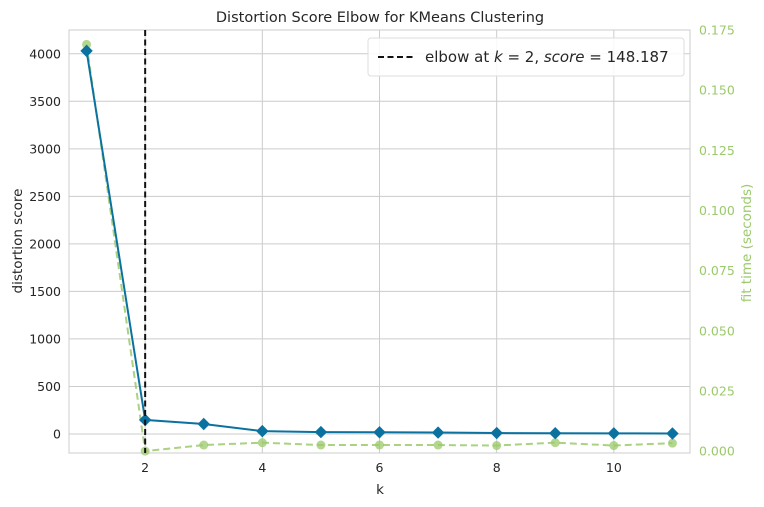  I want to click on legend-eq1: = 2,, so click(523, 57).